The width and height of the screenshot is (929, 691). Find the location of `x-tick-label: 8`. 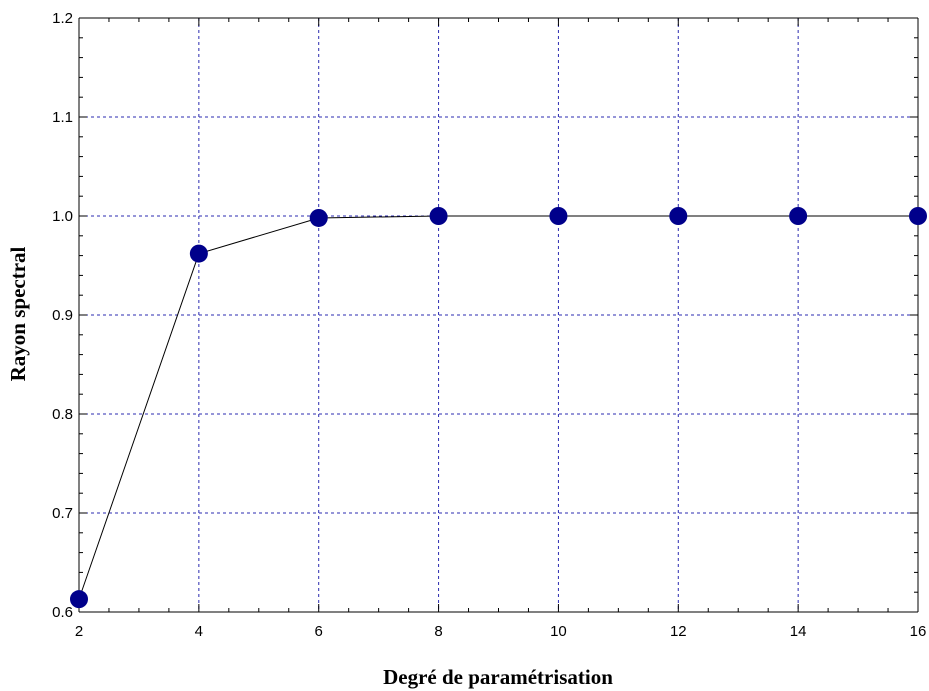

x-tick-label: 8 is located at coordinates (438, 631).